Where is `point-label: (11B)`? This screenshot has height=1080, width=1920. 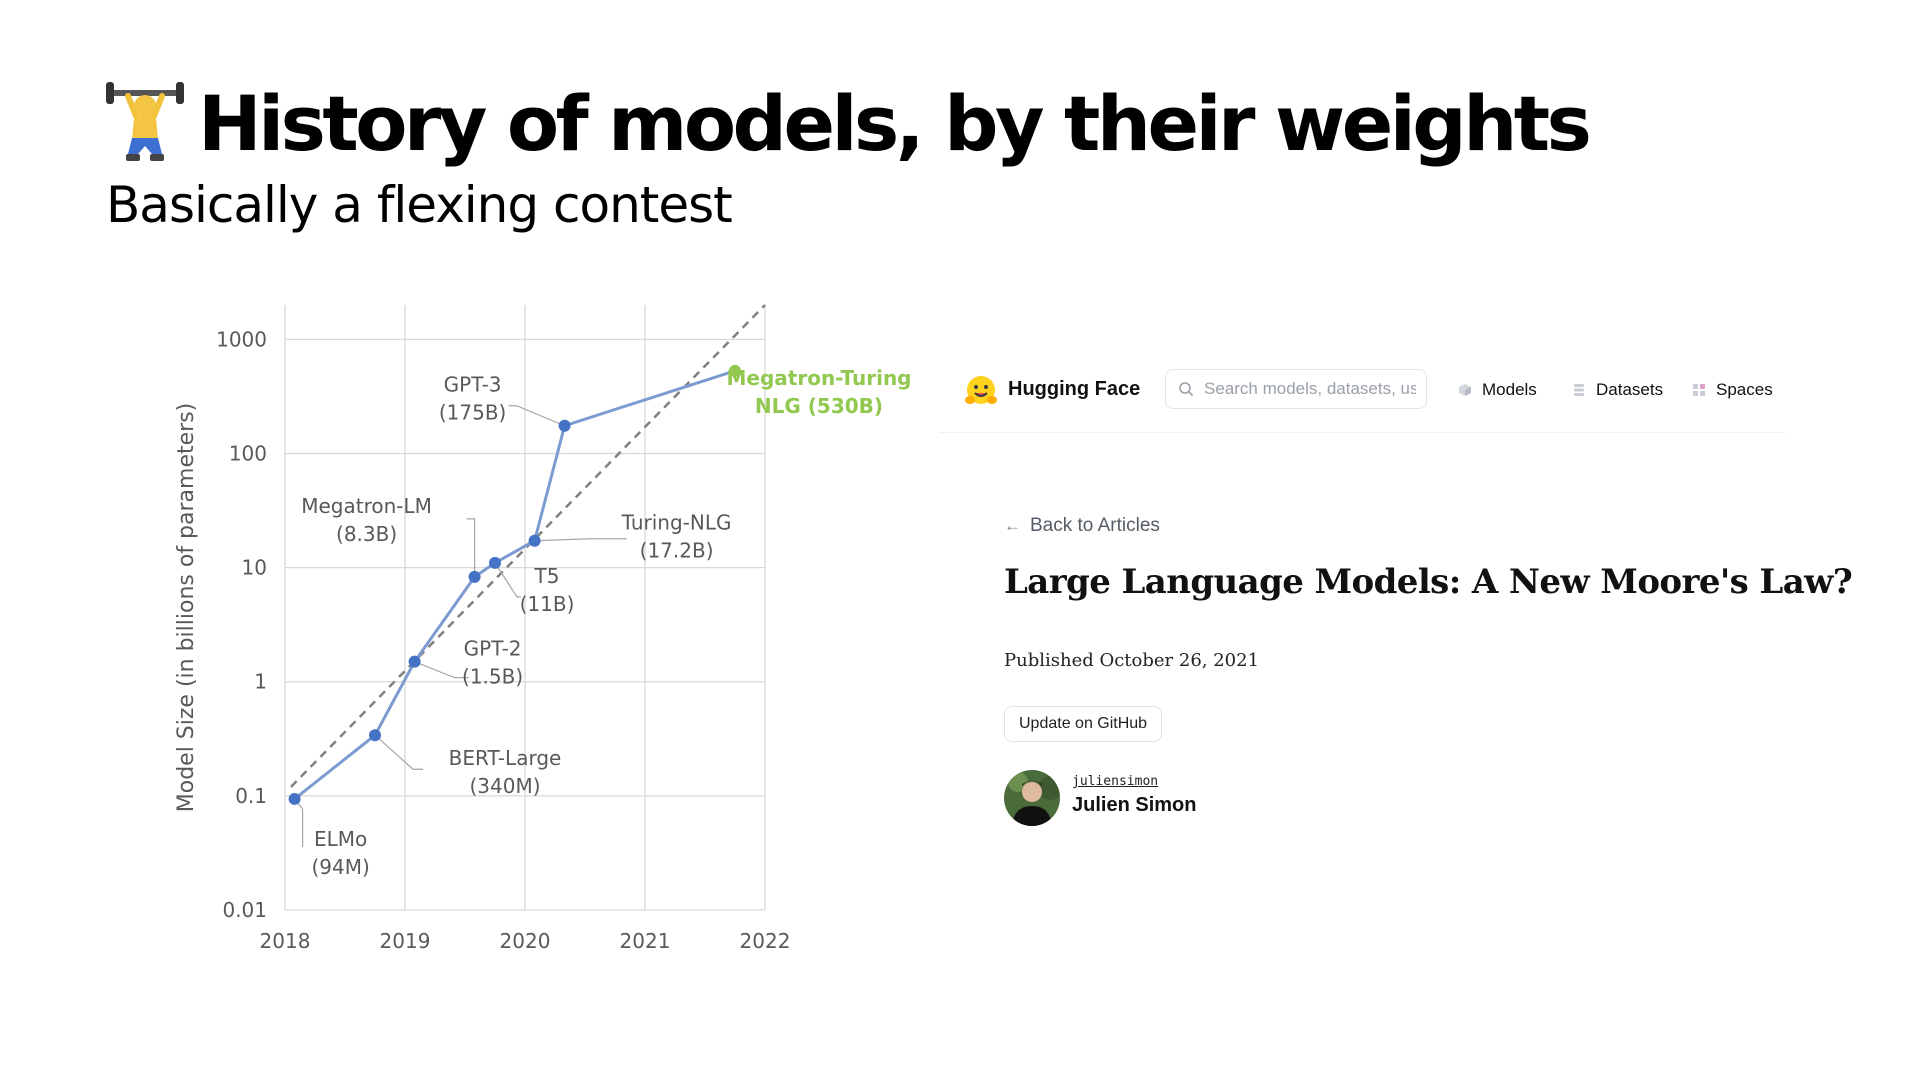 point-label: (11B) is located at coordinates (547, 604).